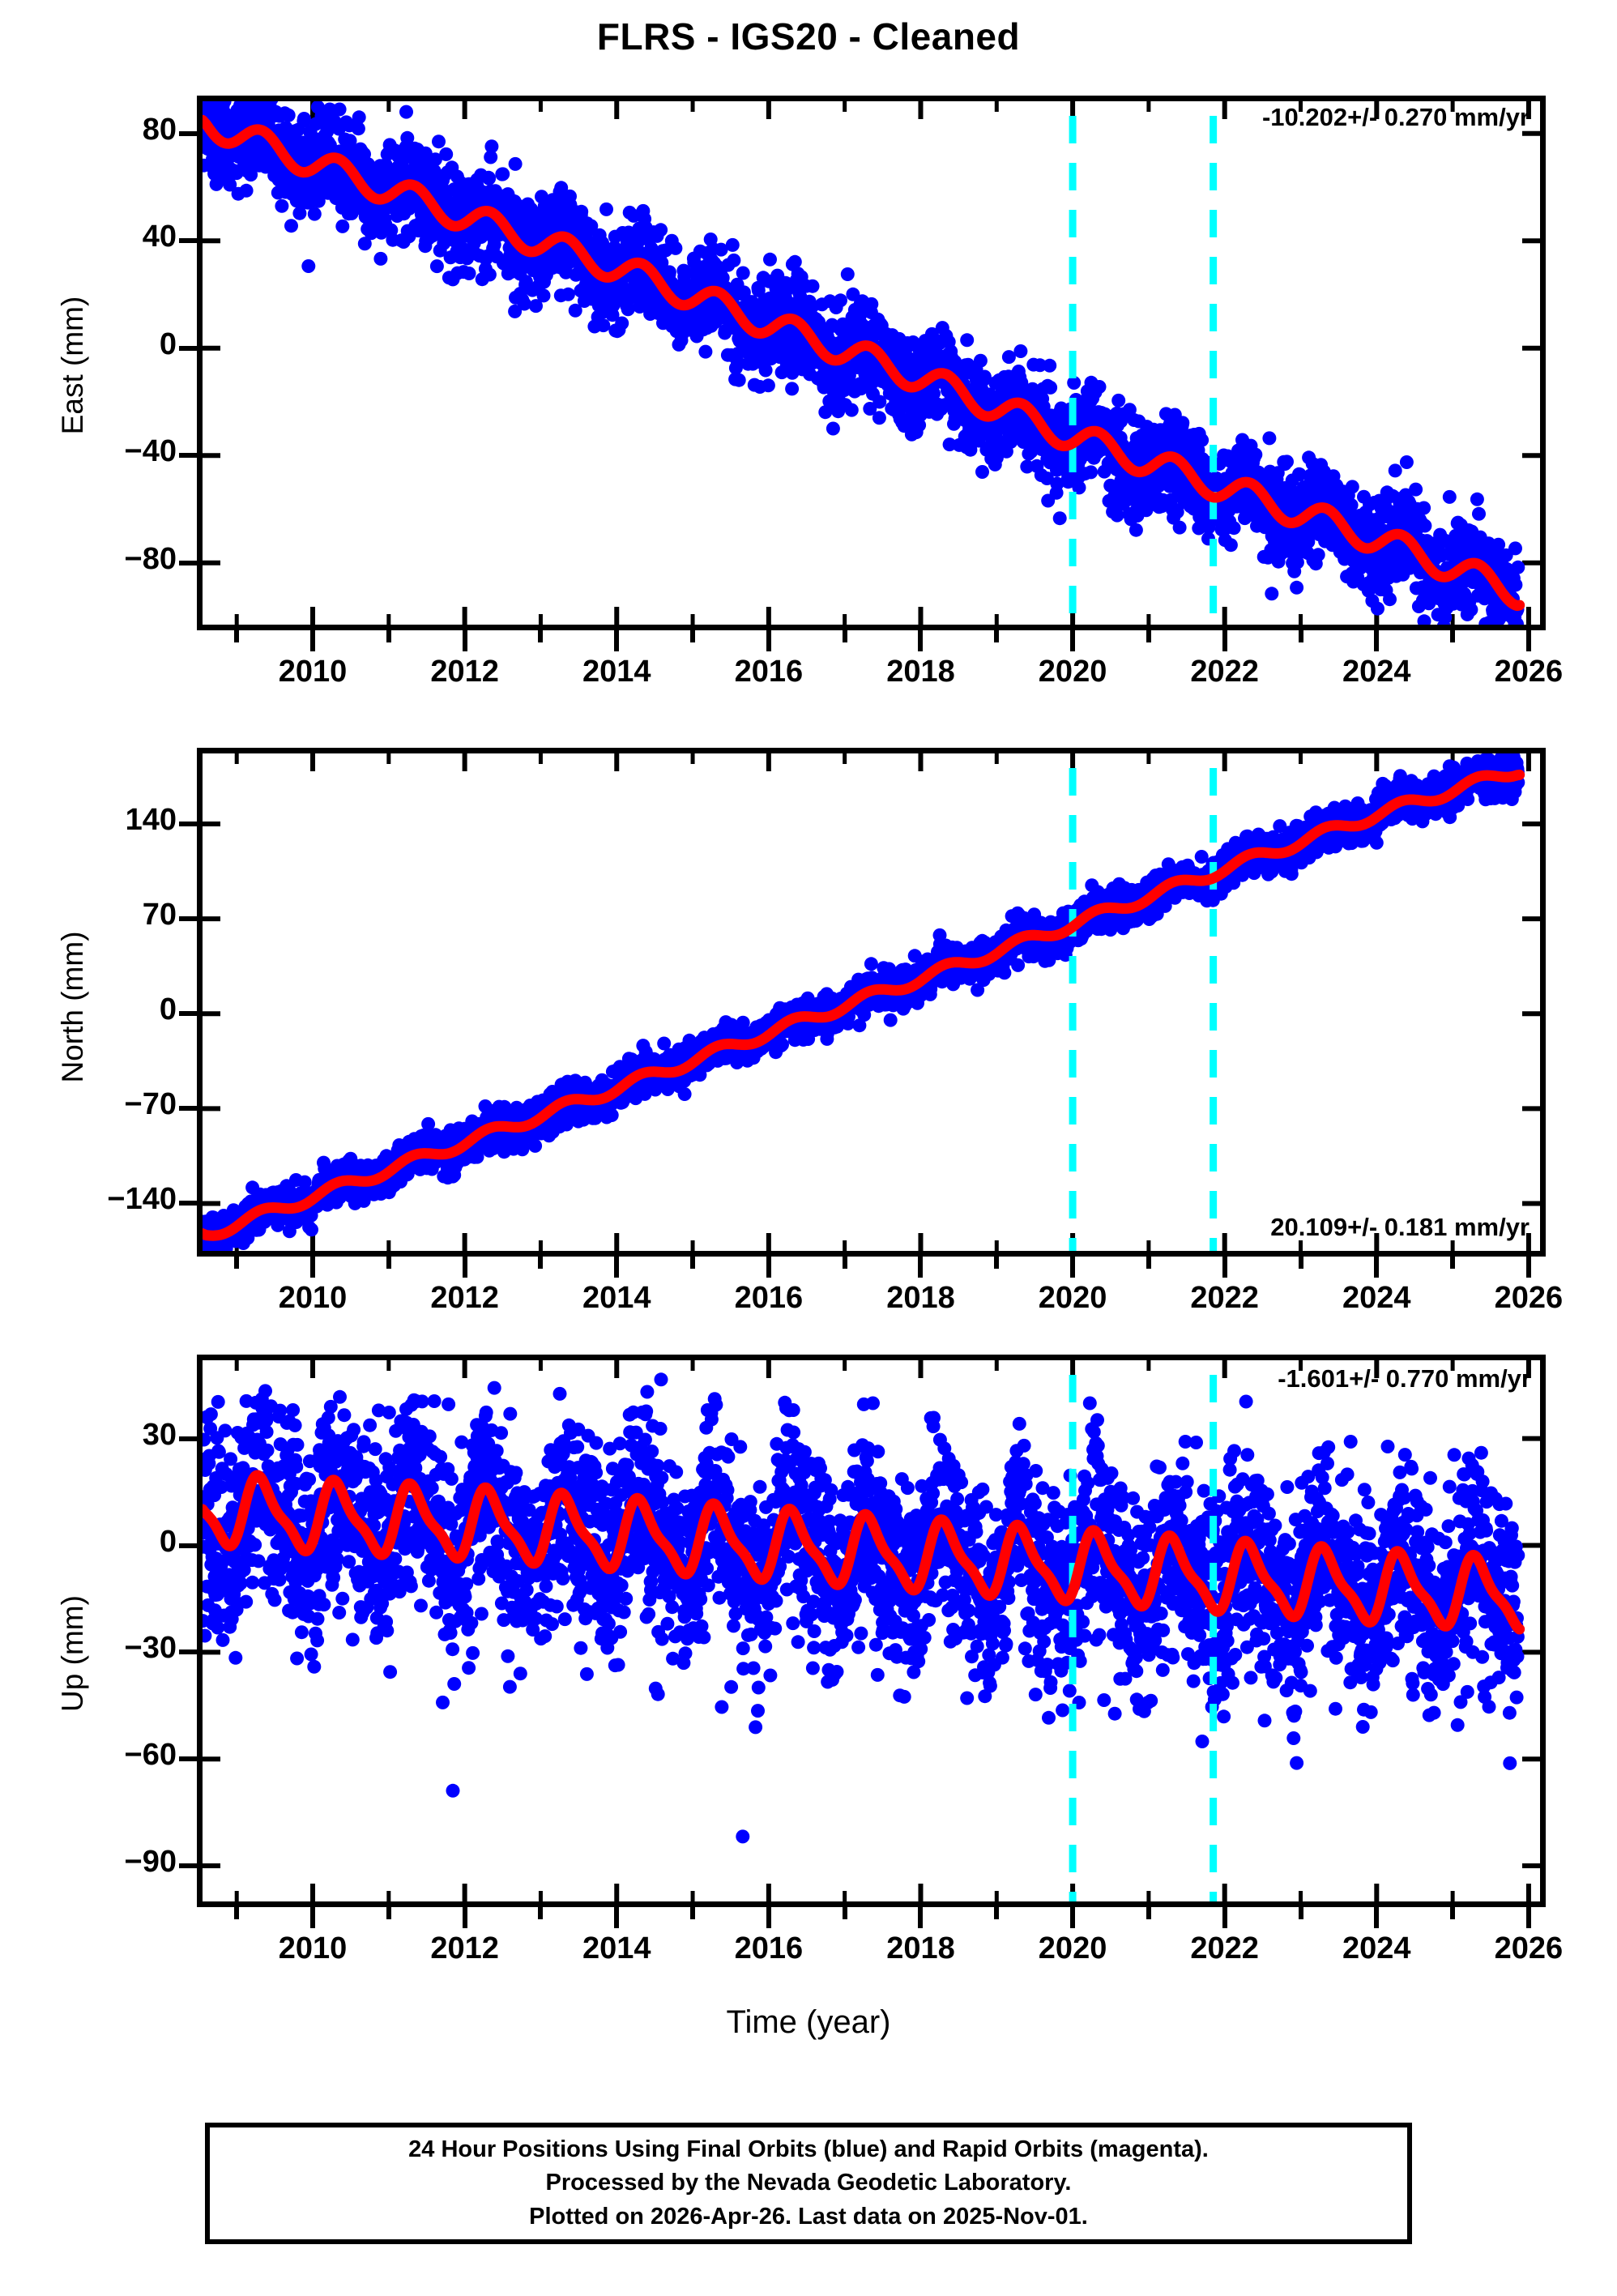 This screenshot has height=2296, width=1617. Describe the element at coordinates (1072, 672) in the screenshot. I see `east-xtick-label: 2020` at that location.